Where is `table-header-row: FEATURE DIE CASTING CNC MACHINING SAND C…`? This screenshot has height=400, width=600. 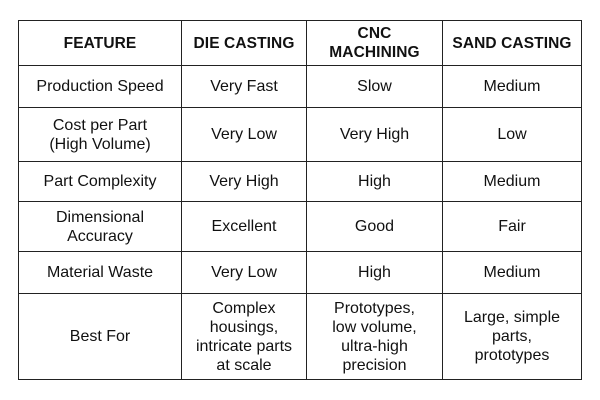
table-header-row: FEATURE DIE CASTING CNC MACHINING SAND C… is located at coordinates (300, 43).